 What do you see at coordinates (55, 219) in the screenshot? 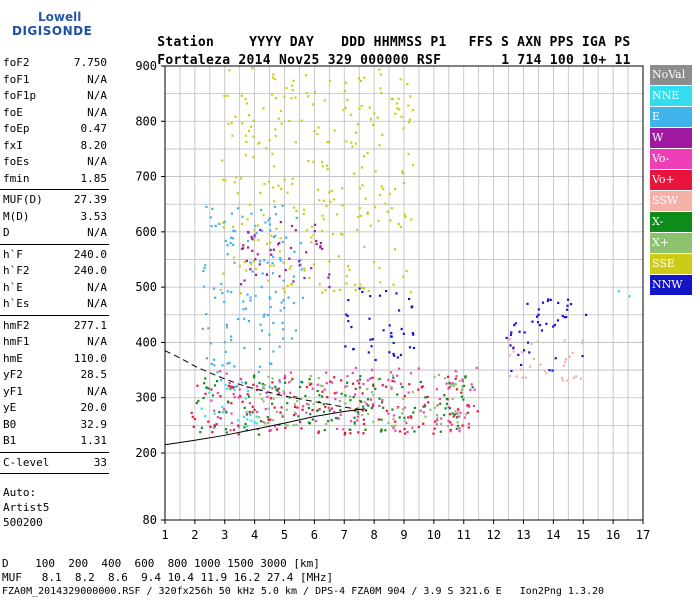
I see `param-row: M(D) 3.53` at bounding box center [55, 219].